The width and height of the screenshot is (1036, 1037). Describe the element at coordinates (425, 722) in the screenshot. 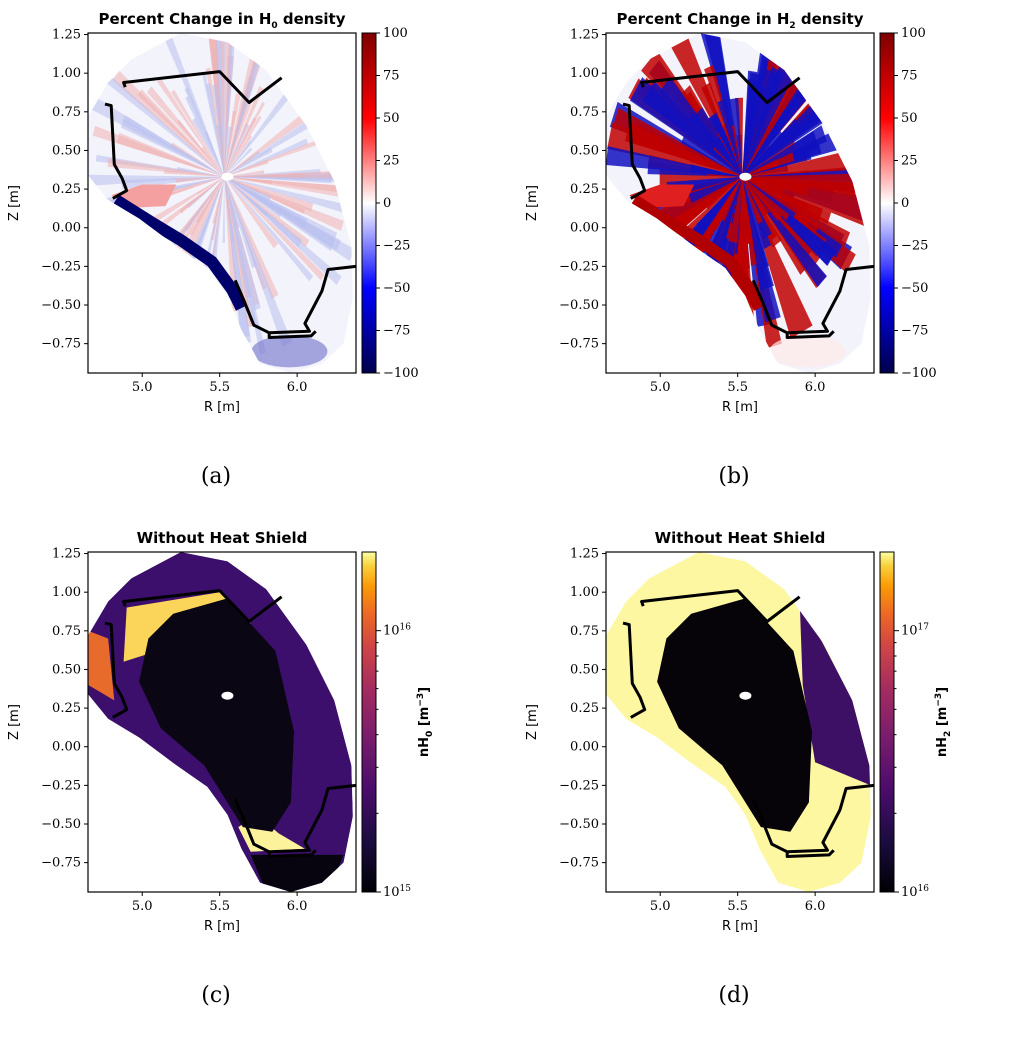

I see `colorbar-label: nH0 [m−3]` at that location.